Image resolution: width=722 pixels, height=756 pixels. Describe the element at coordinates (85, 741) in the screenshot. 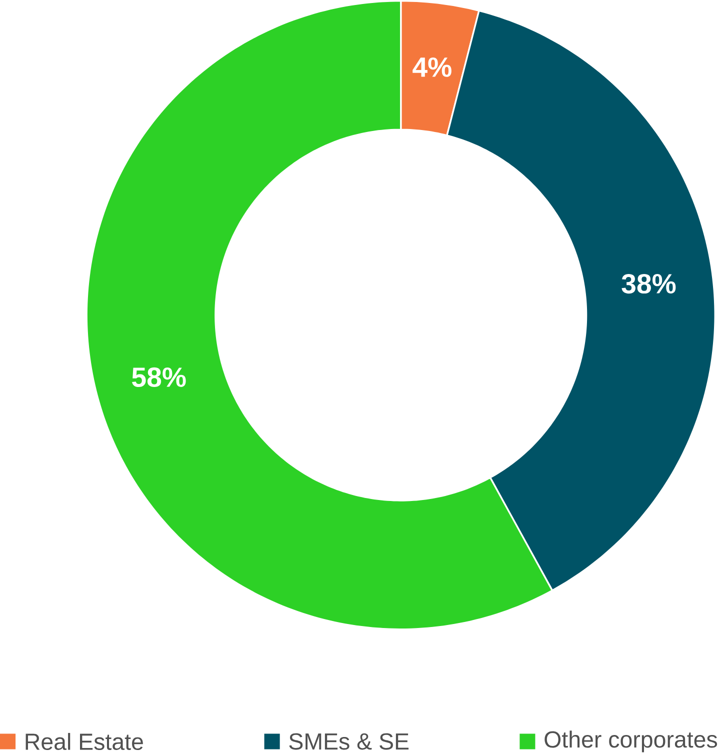

I see `legend-label: Real Estate` at that location.